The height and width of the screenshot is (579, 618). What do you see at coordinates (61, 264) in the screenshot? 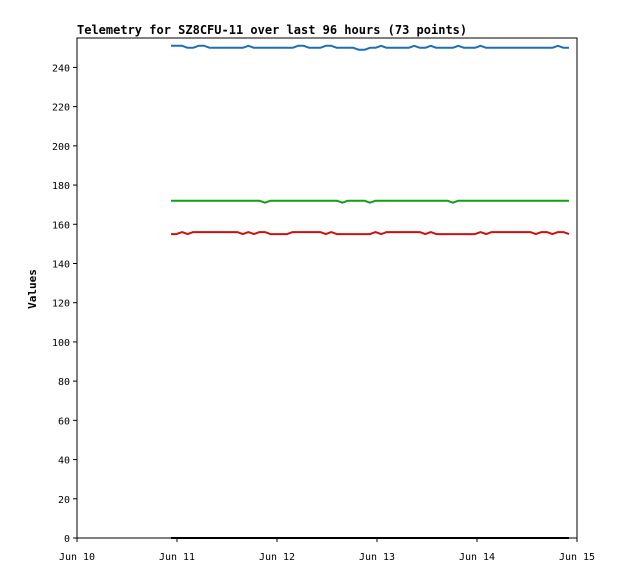
I see `y-tick-label: 140` at bounding box center [61, 264].